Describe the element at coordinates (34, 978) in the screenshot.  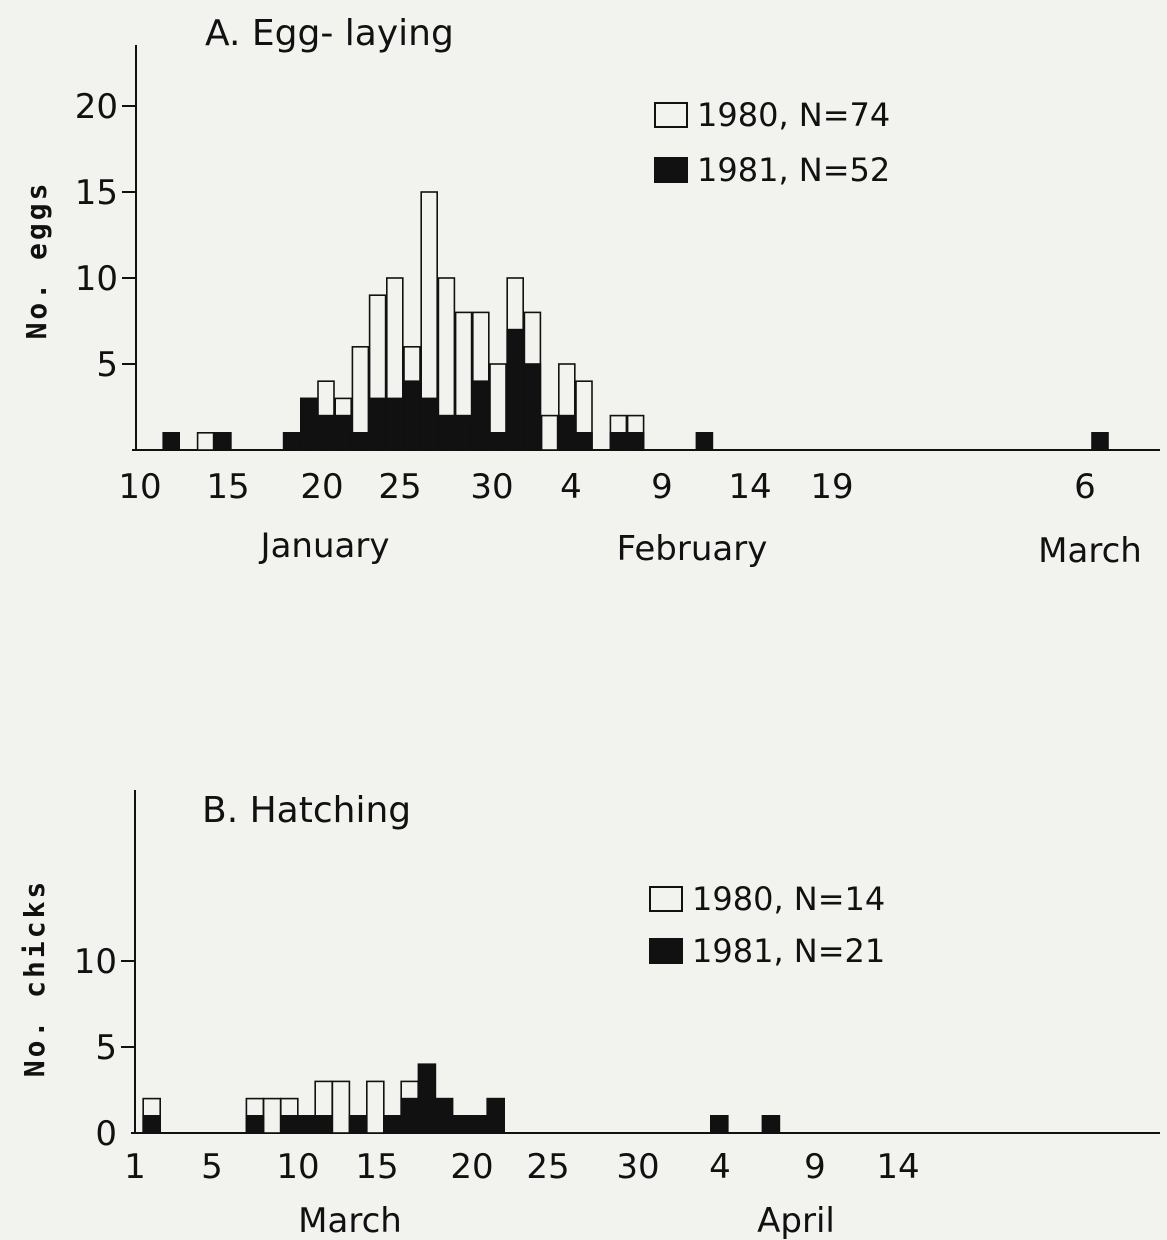
I see `y-axis-label: No. chicks` at that location.